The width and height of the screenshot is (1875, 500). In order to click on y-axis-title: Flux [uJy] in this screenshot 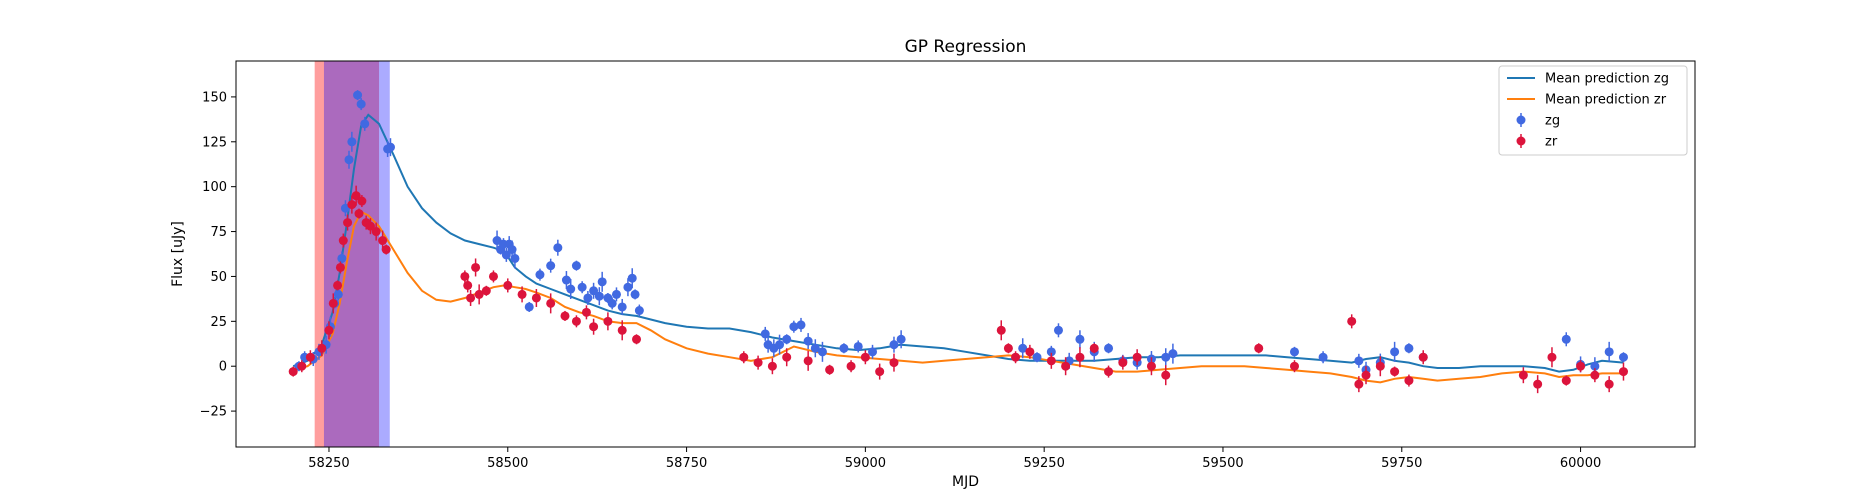, I will do `click(178, 254)`.